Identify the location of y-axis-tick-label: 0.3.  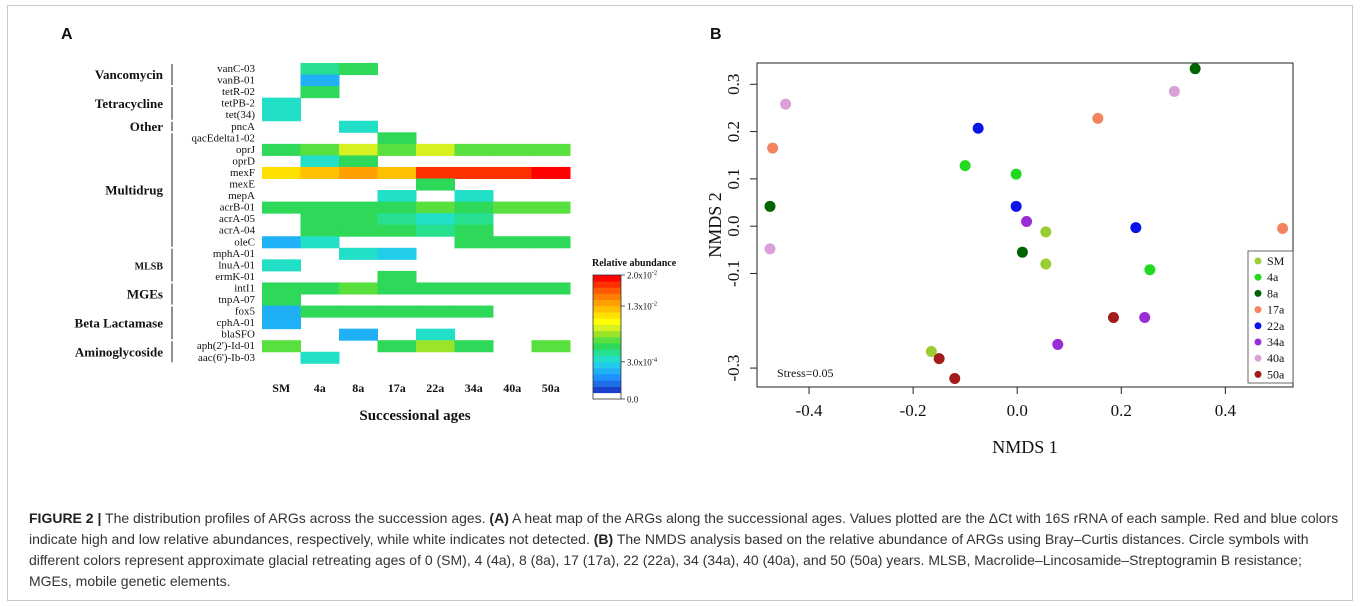
(733, 84).